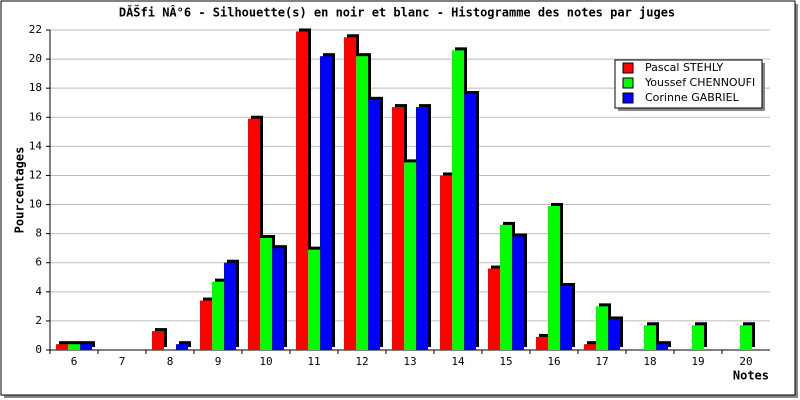  I want to click on x-tick-label: 14, so click(458, 361).